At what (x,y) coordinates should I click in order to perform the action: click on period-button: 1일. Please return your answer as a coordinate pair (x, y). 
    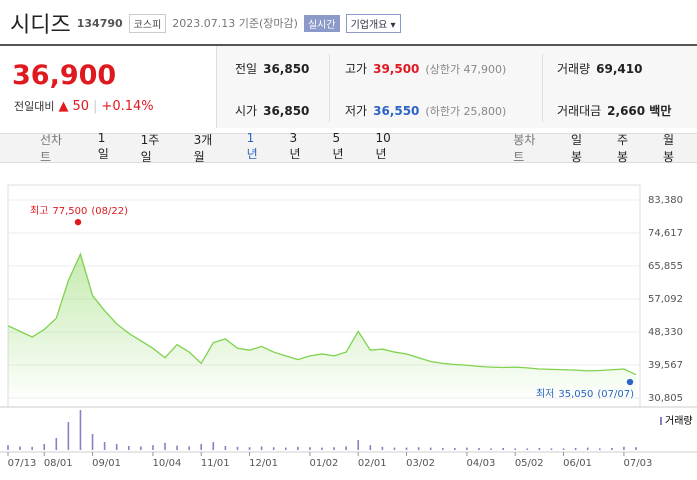
    Looking at the image, I should click on (103, 146).